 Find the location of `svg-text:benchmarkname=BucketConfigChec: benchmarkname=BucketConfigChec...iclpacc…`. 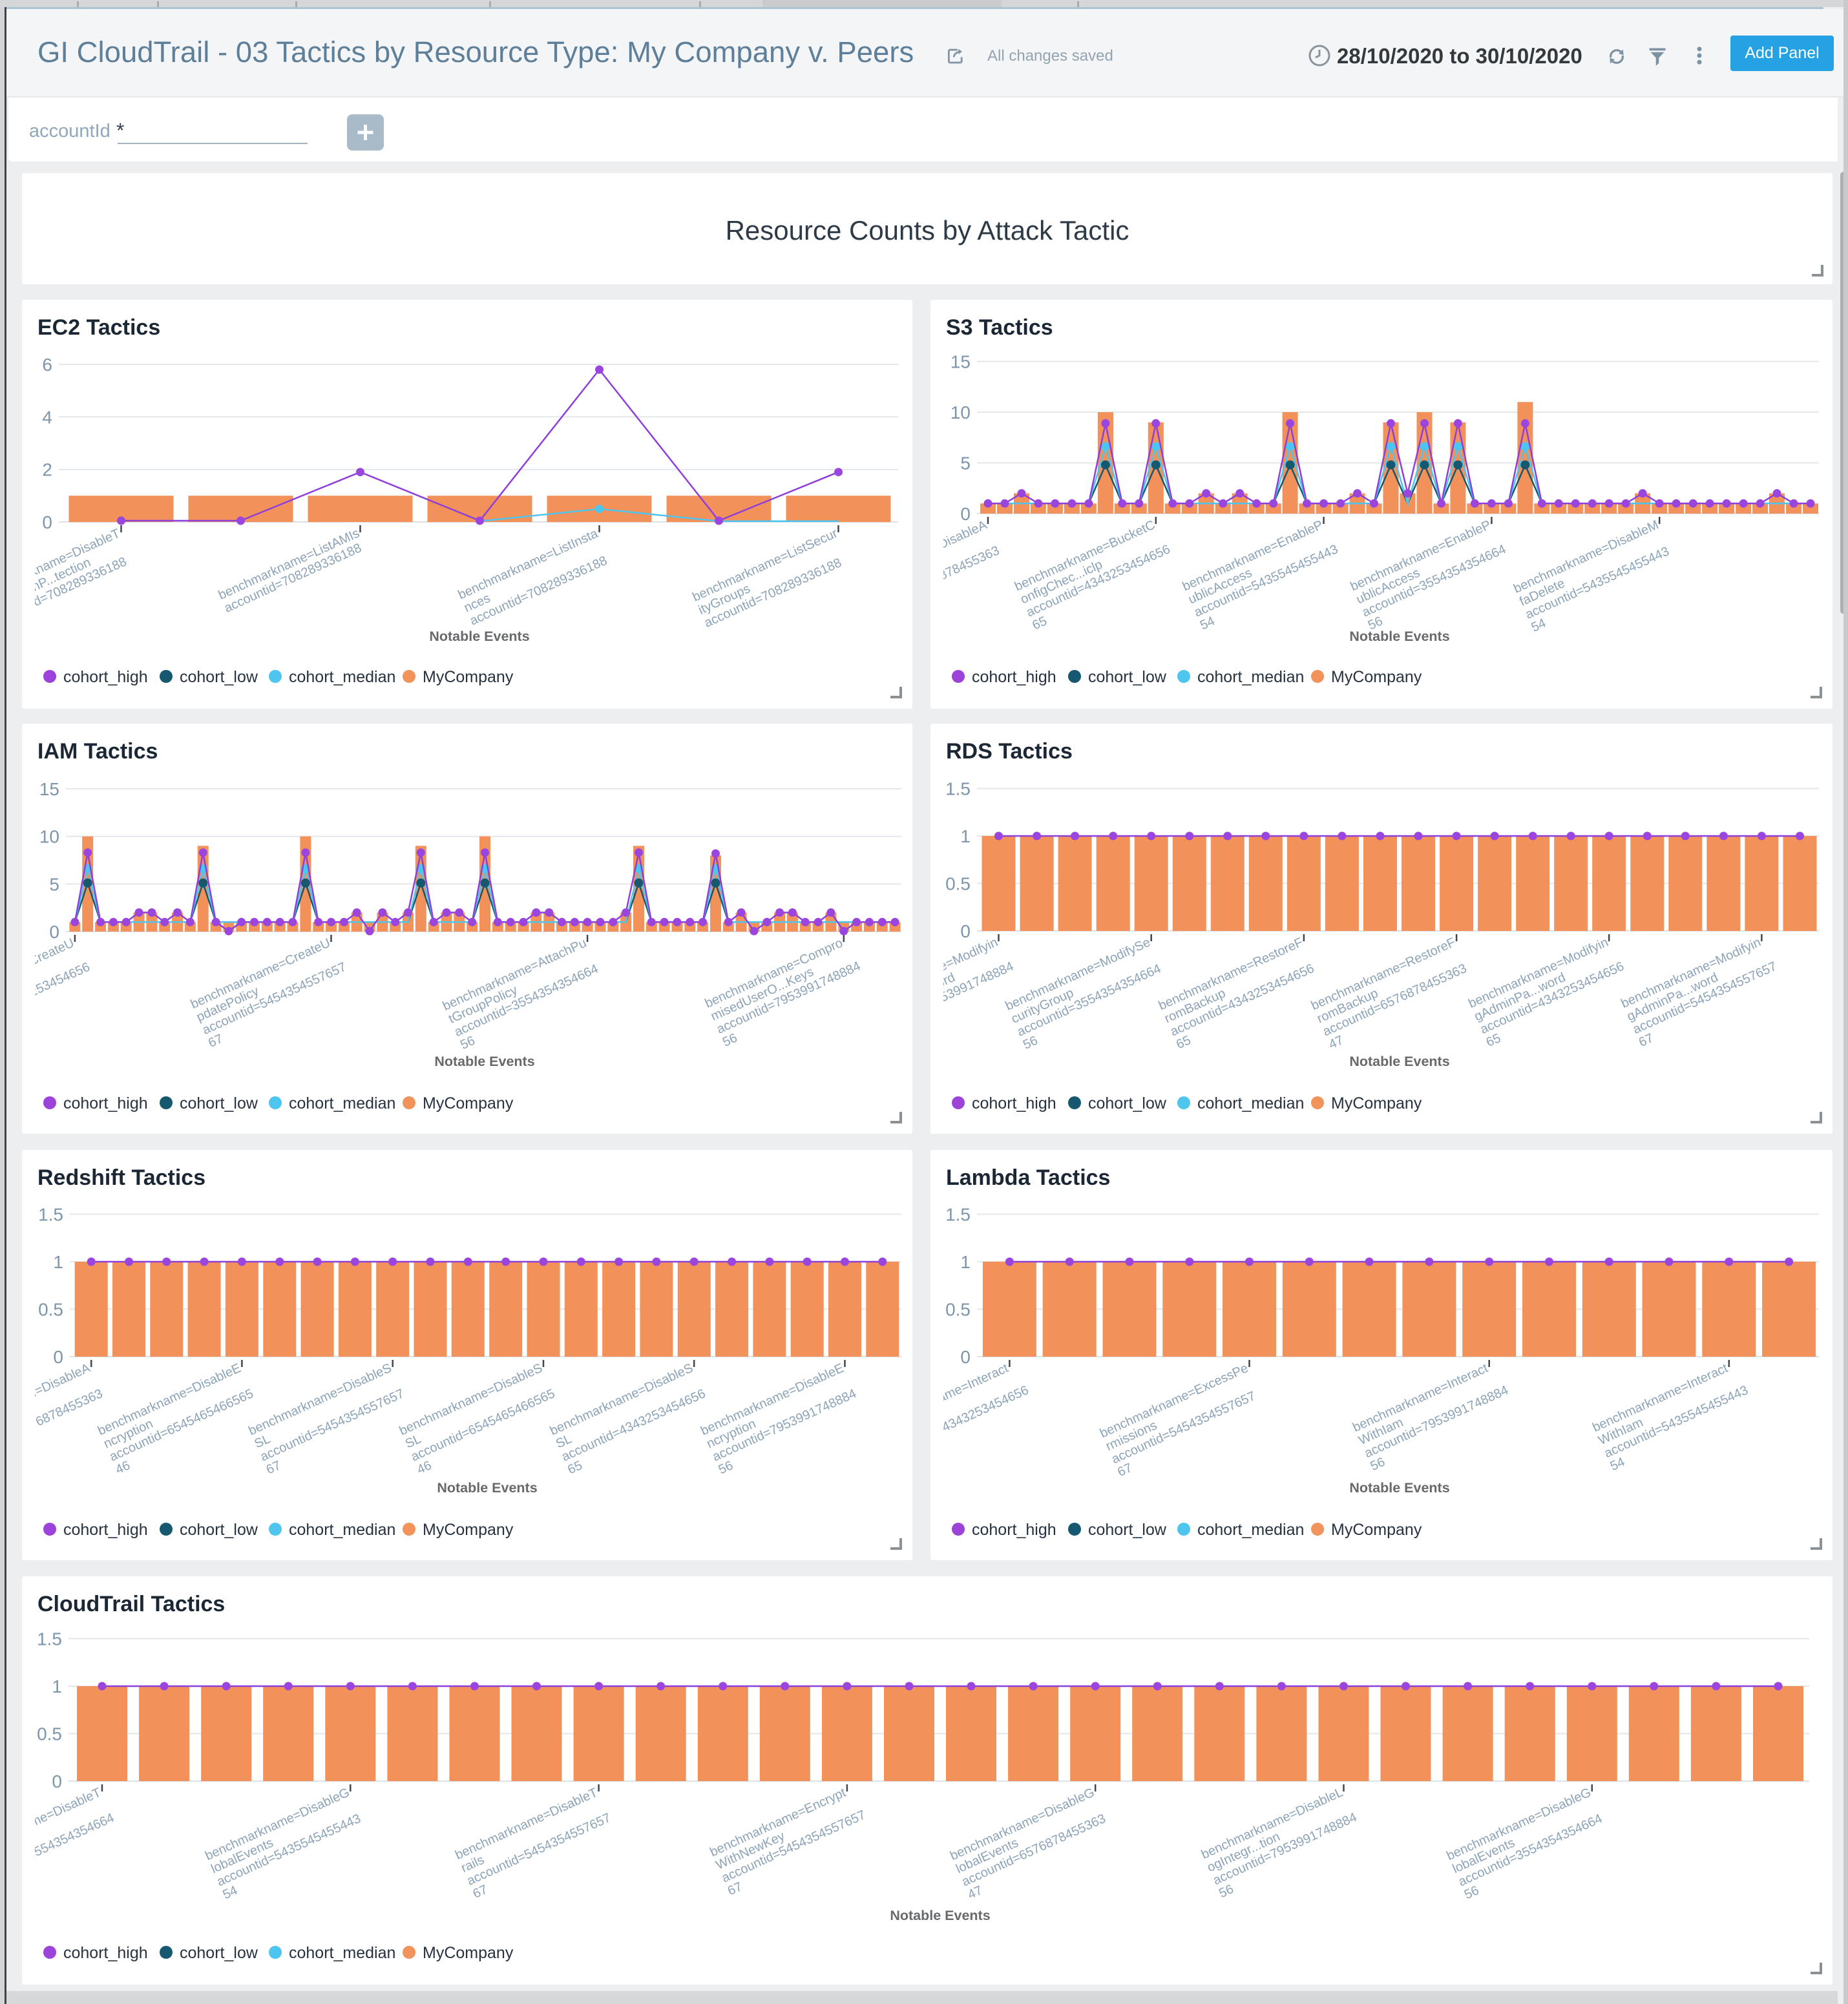

svg-text:benchmarkname=BucketConfigChec: benchmarkname=BucketConfigChec...iclpacc… is located at coordinates (1096, 574).